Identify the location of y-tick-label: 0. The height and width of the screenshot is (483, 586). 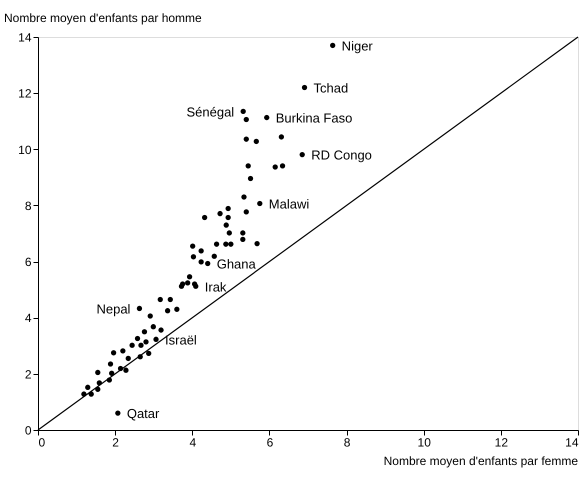
(28, 431).